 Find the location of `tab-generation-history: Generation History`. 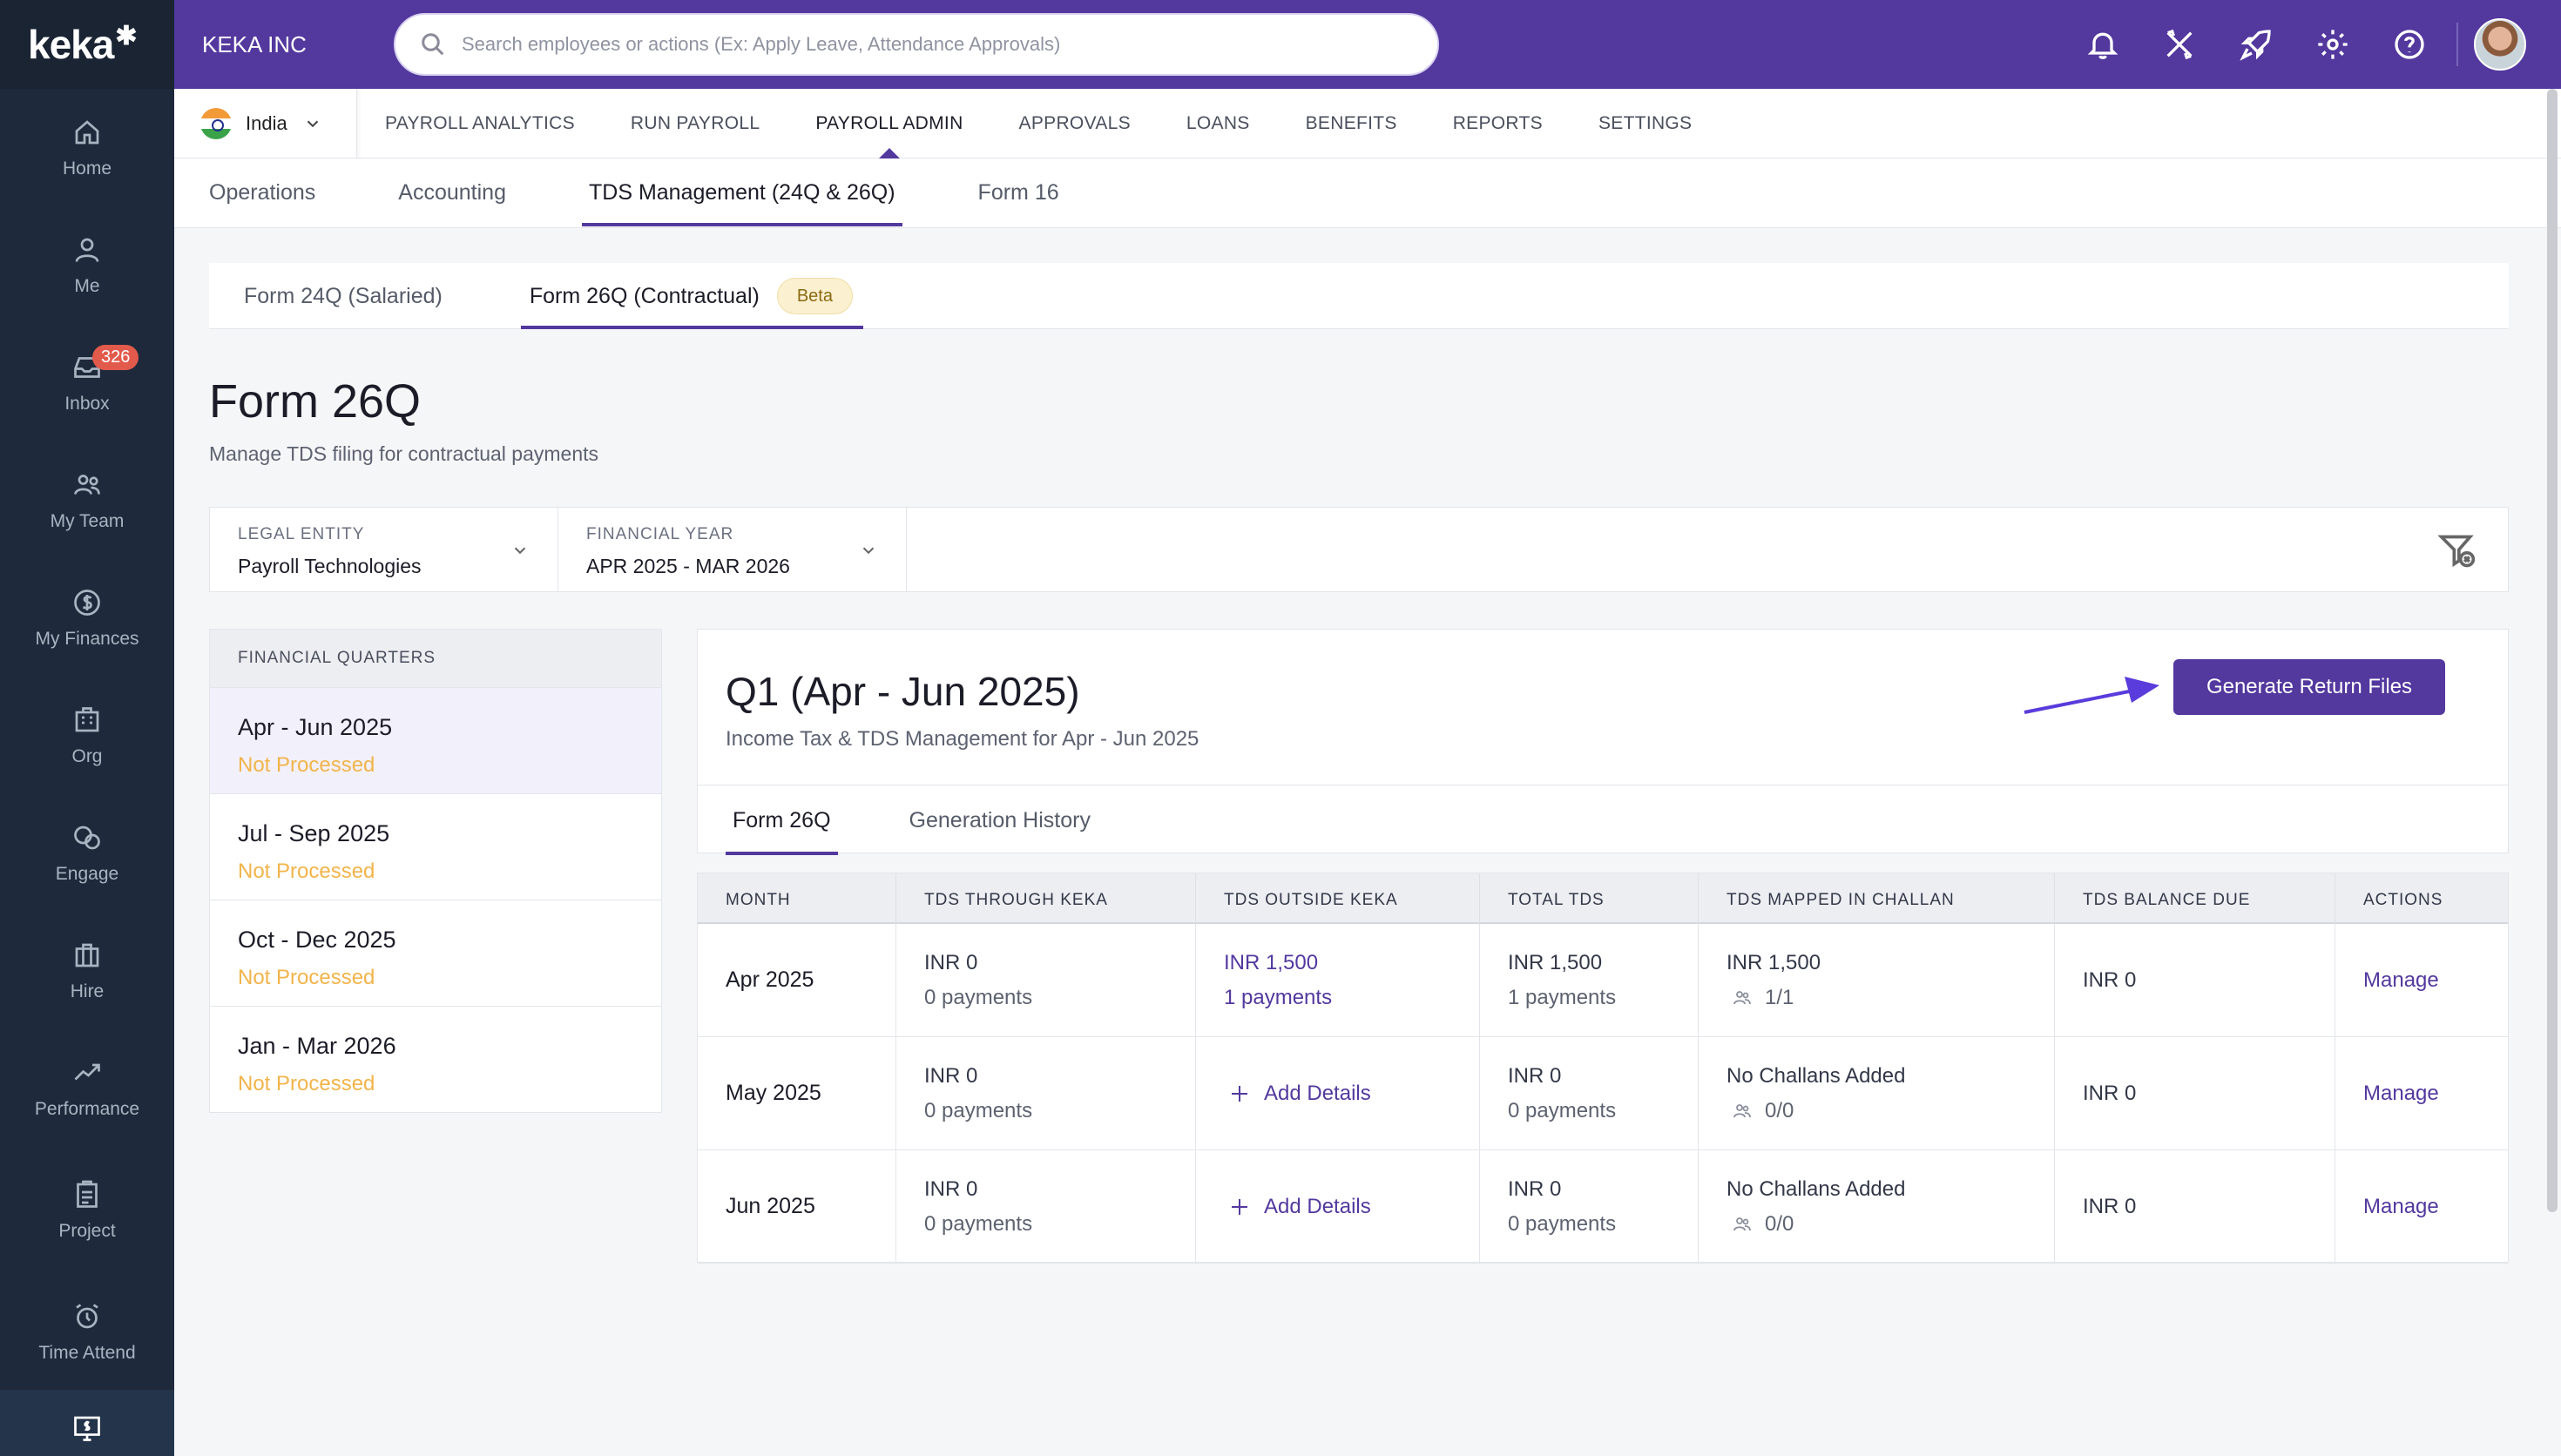

tab-generation-history: Generation History is located at coordinates (1000, 820).